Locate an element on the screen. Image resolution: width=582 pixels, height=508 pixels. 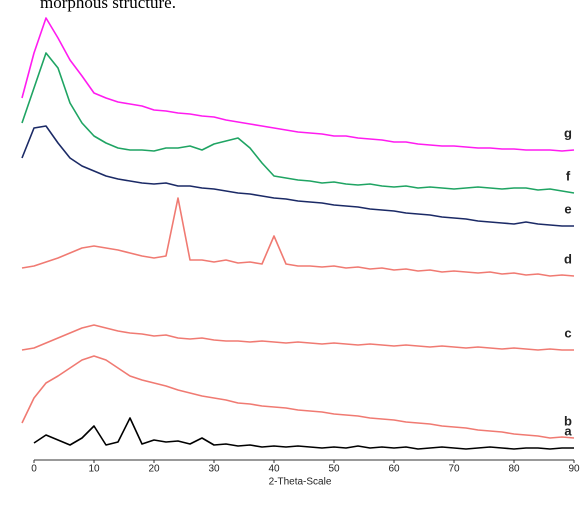
x-tick-label: 20 is located at coordinates (154, 469).